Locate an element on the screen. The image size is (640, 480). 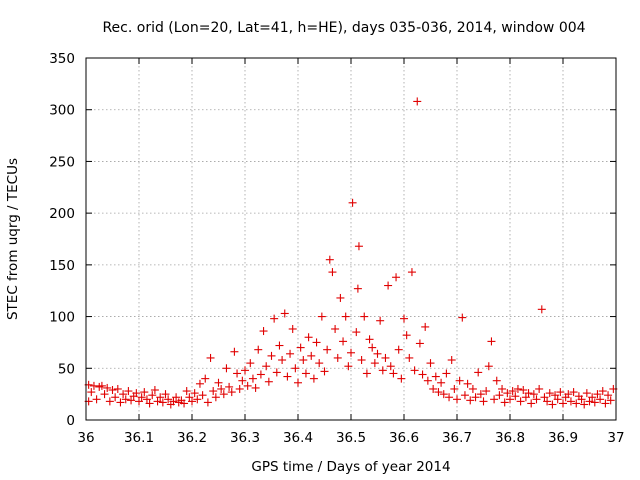
y-tick-label: 350 is located at coordinates (62, 59).